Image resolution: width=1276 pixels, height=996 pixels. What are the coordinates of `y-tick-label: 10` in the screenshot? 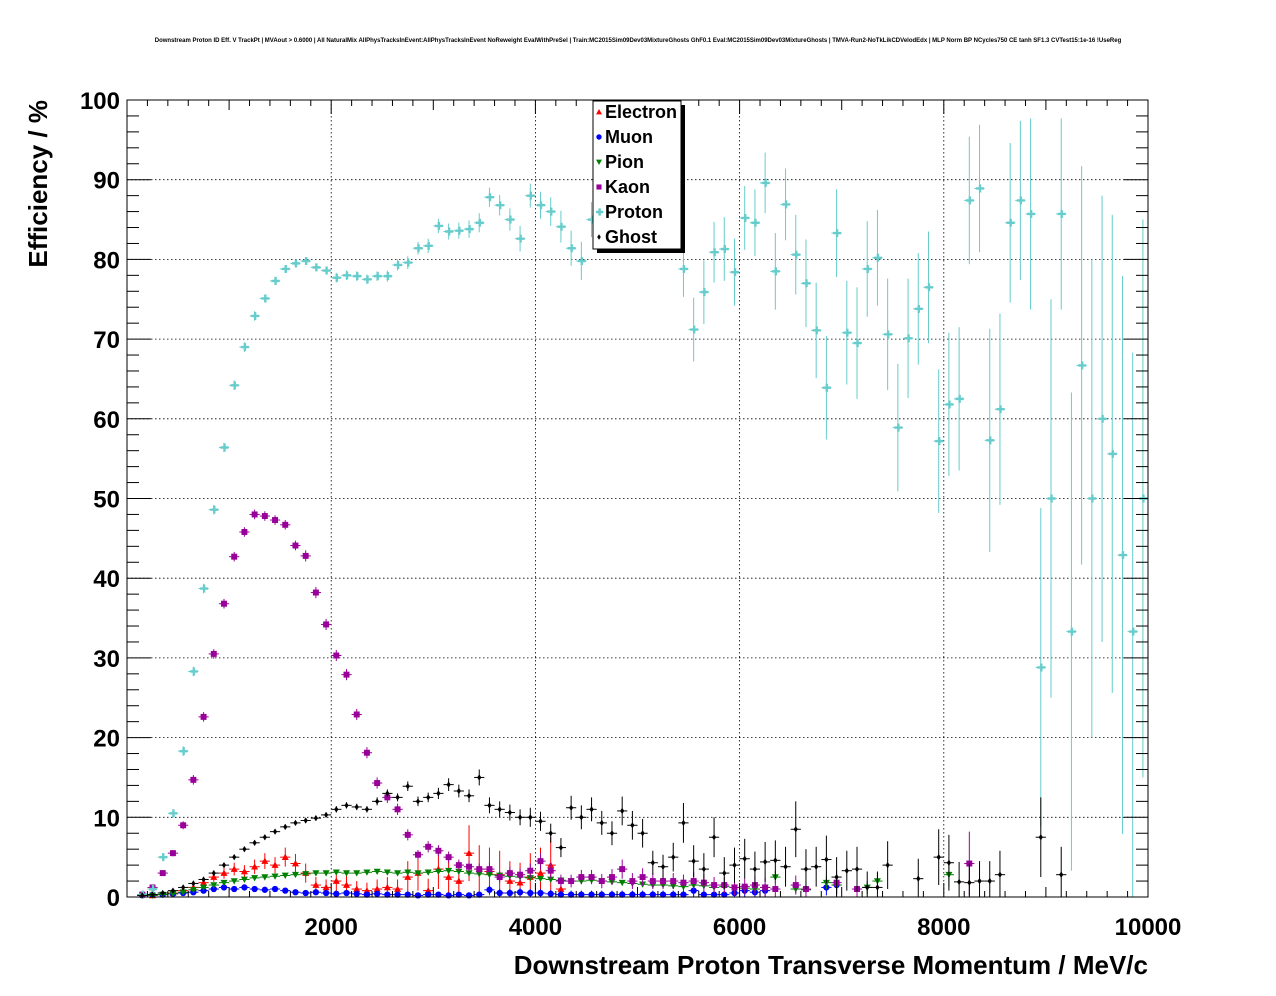 It's located at (106, 818).